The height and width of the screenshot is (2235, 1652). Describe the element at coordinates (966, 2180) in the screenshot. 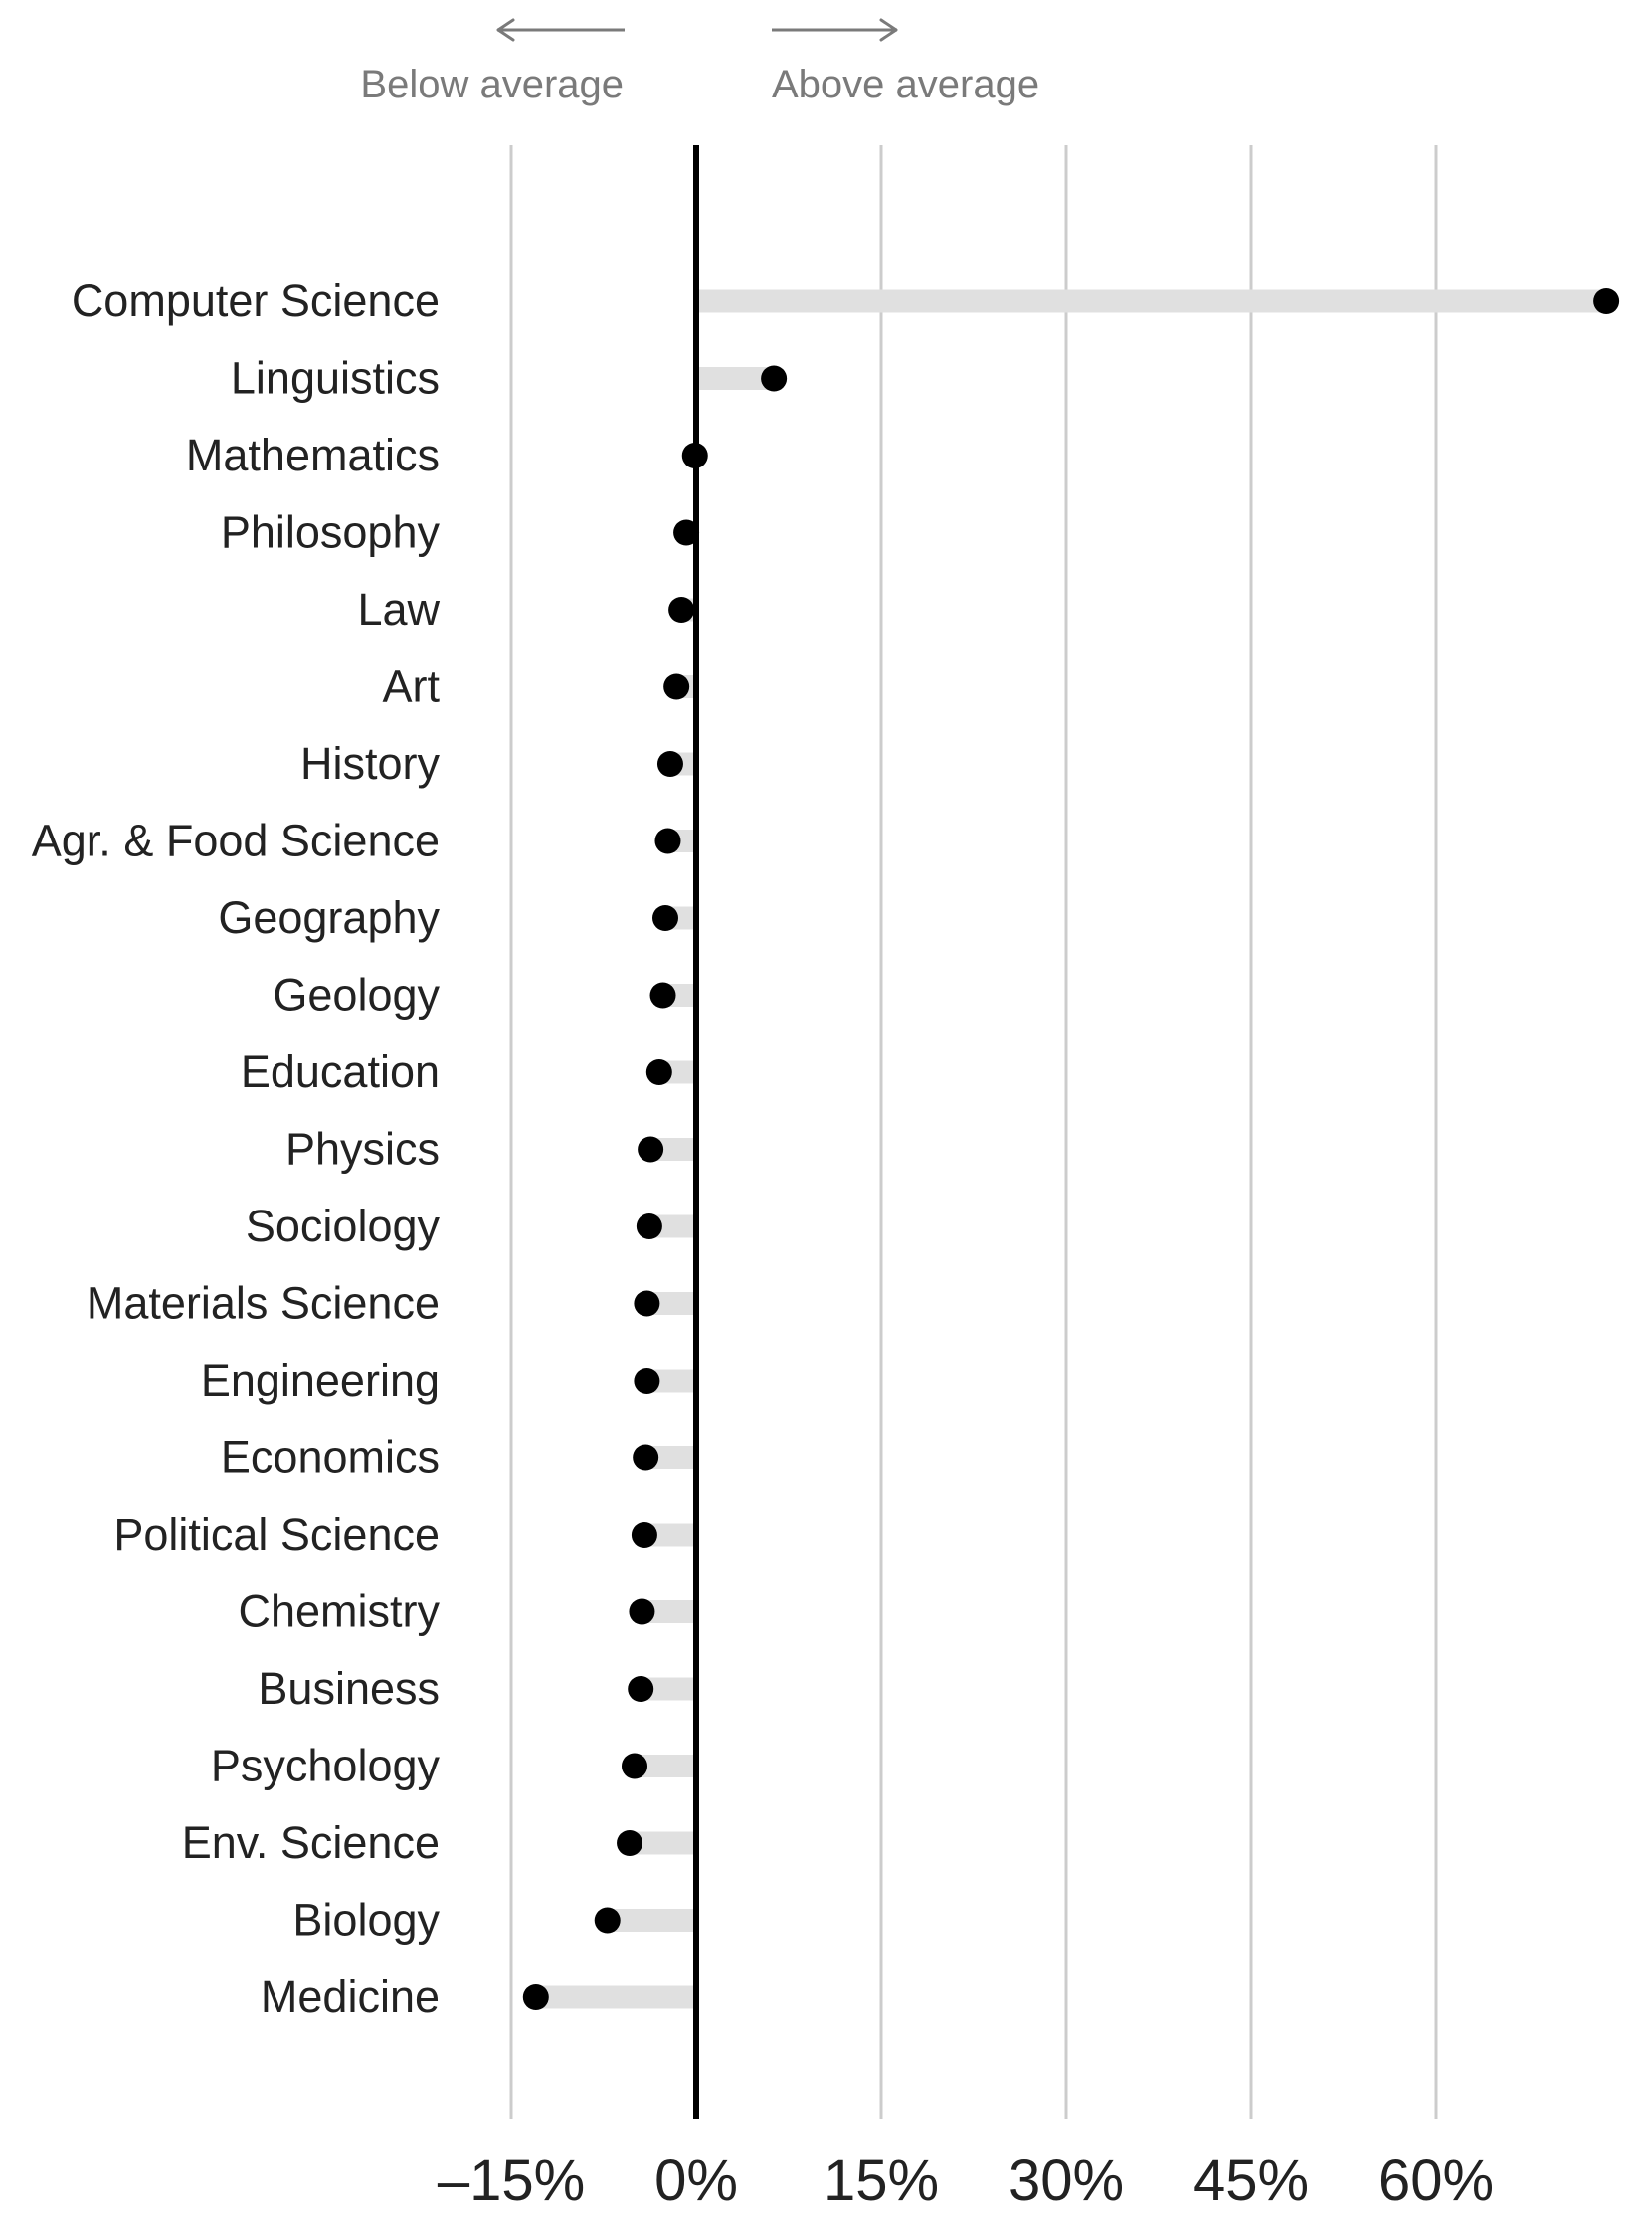

I see `x-tick-labels: –15% 0% 15% 30% 45% 60%` at that location.